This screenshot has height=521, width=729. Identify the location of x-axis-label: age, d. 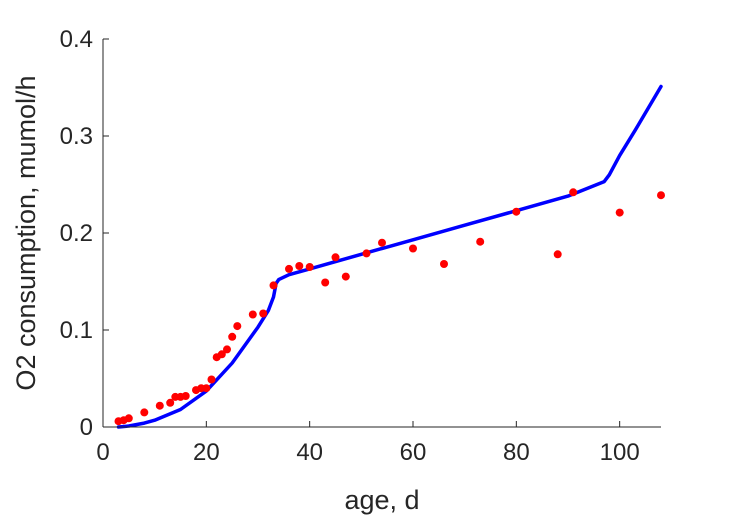
(381, 500).